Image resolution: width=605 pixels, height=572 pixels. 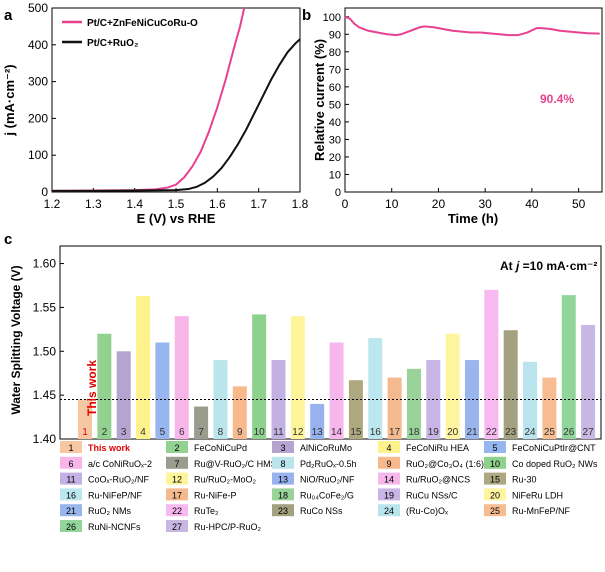 What do you see at coordinates (555, 464) in the screenshot?
I see `panel-c-legend-label: Co doped RuO₂ NWs` at bounding box center [555, 464].